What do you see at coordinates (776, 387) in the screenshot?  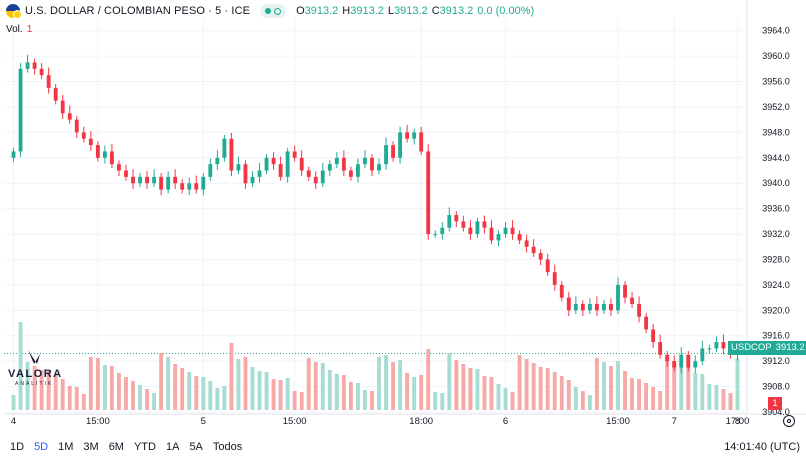 I see `y-tick-label: 3908.0` at bounding box center [776, 387].